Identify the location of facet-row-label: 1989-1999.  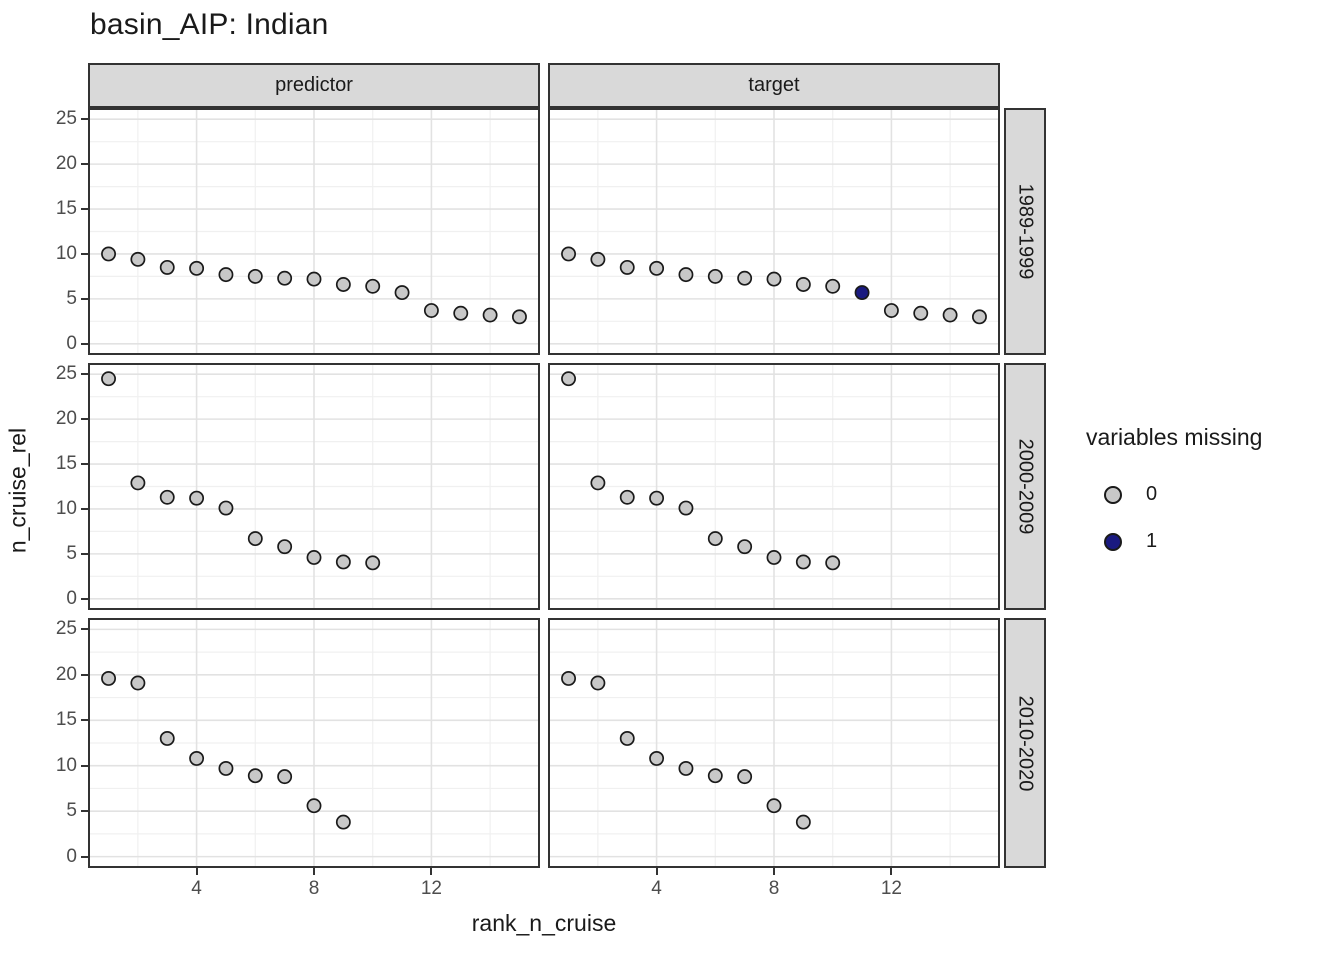
(1025, 231).